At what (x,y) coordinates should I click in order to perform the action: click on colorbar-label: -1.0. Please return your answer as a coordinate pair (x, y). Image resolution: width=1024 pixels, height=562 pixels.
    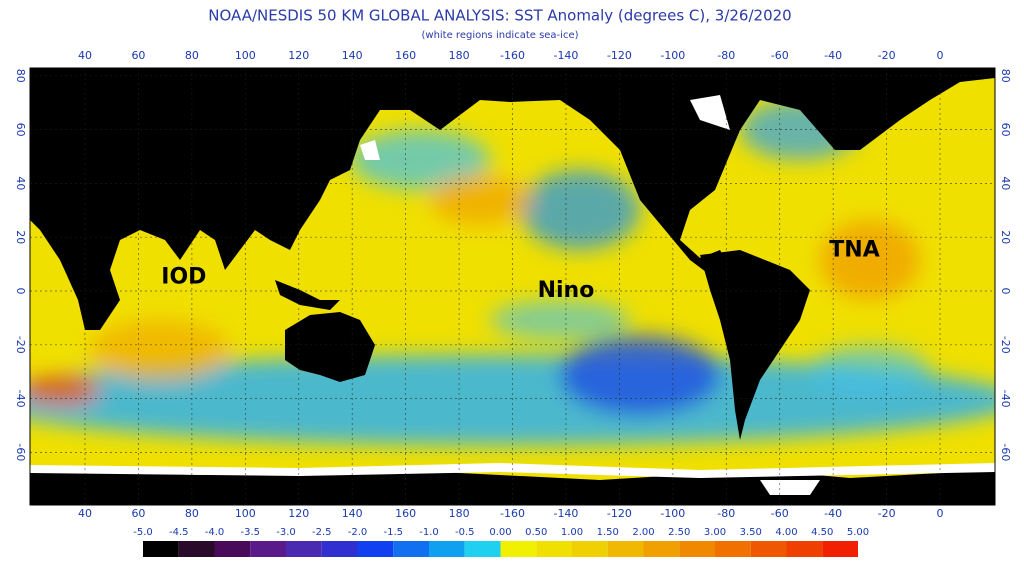
    Looking at the image, I should click on (429, 532).